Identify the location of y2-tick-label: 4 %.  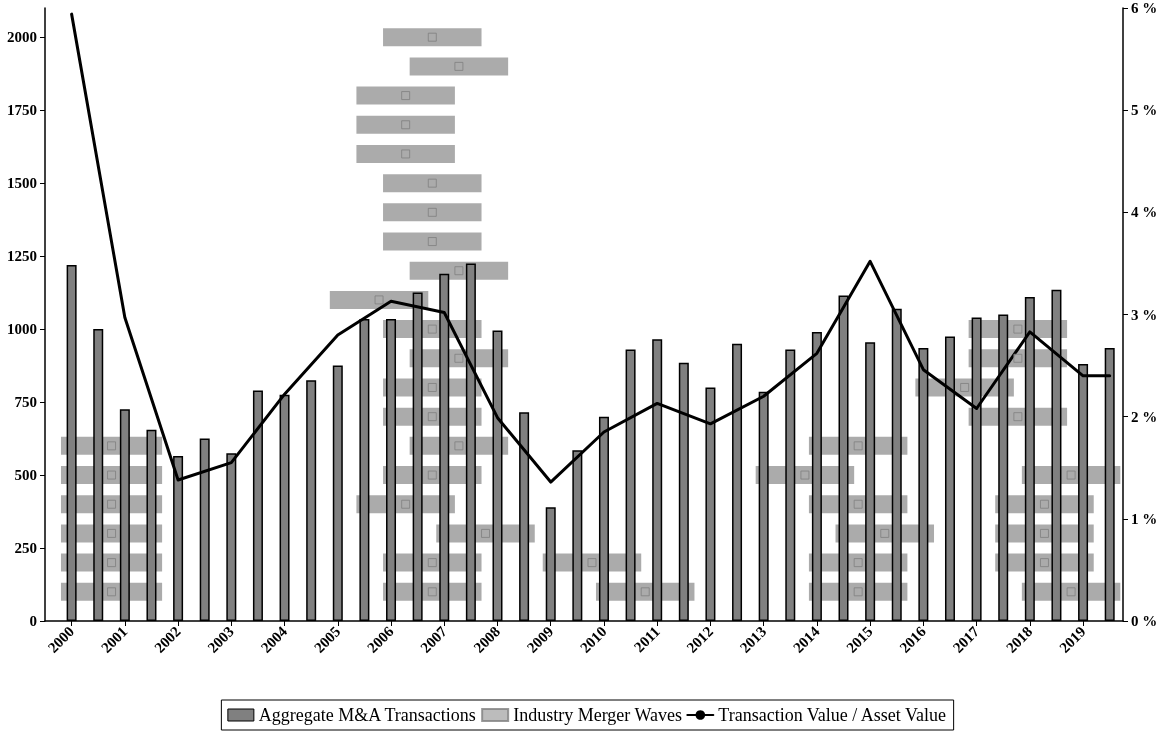
(1144, 212).